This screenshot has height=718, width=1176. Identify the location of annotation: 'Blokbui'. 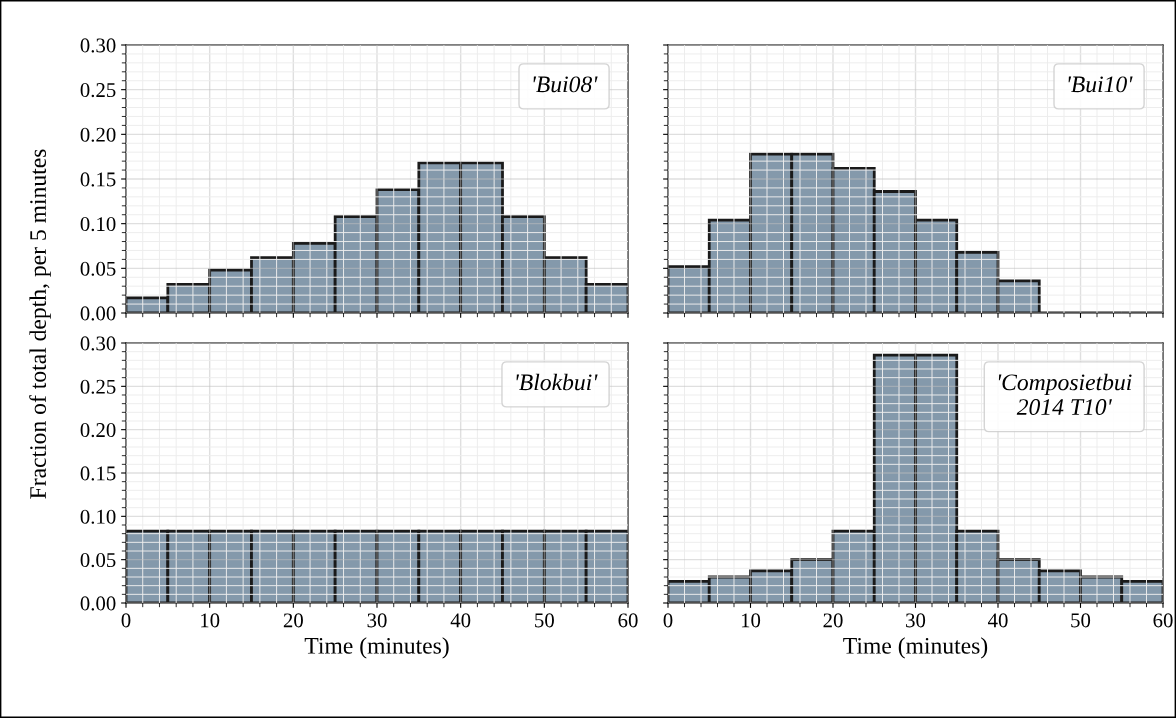
(557, 382).